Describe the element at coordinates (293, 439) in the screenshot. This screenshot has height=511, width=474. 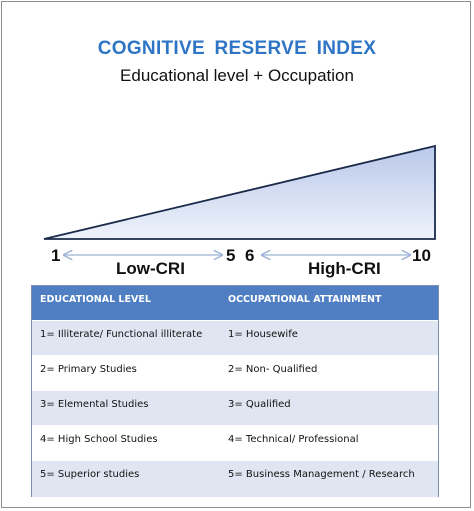
I see `occupation-cell: 4= Technical/ Professional` at that location.